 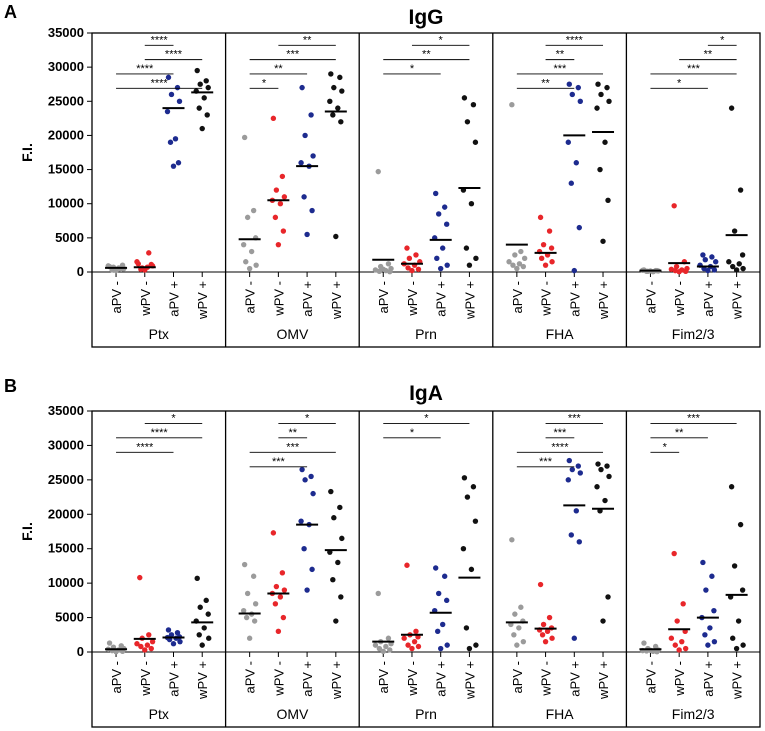 I want to click on y-axis-label: F.I., so click(x=27, y=152).